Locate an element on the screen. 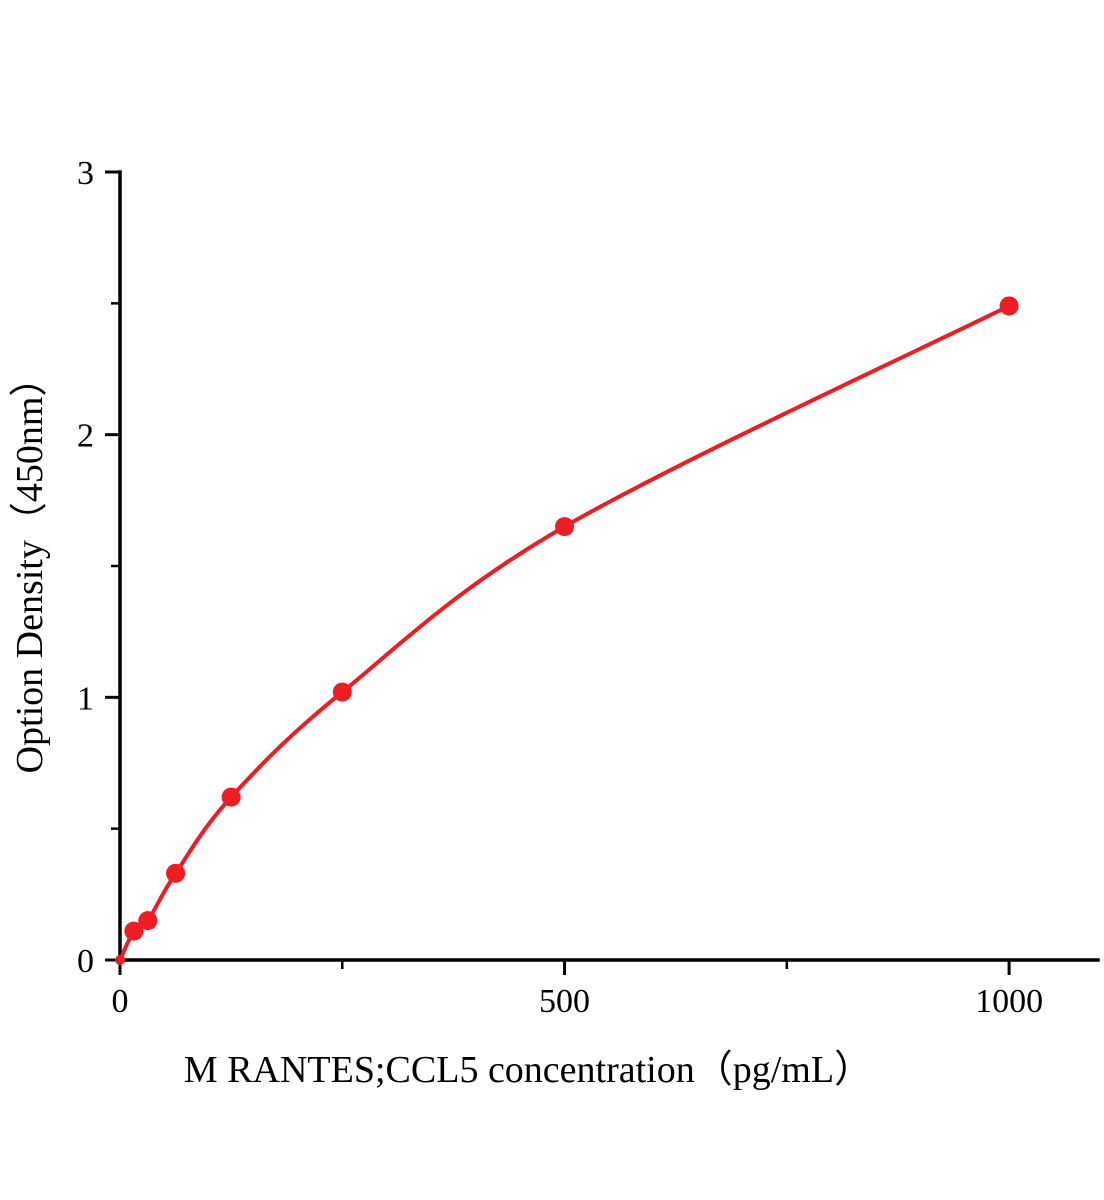 This screenshot has height=1200, width=1104. y-tick-label: 1 is located at coordinates (85, 698).